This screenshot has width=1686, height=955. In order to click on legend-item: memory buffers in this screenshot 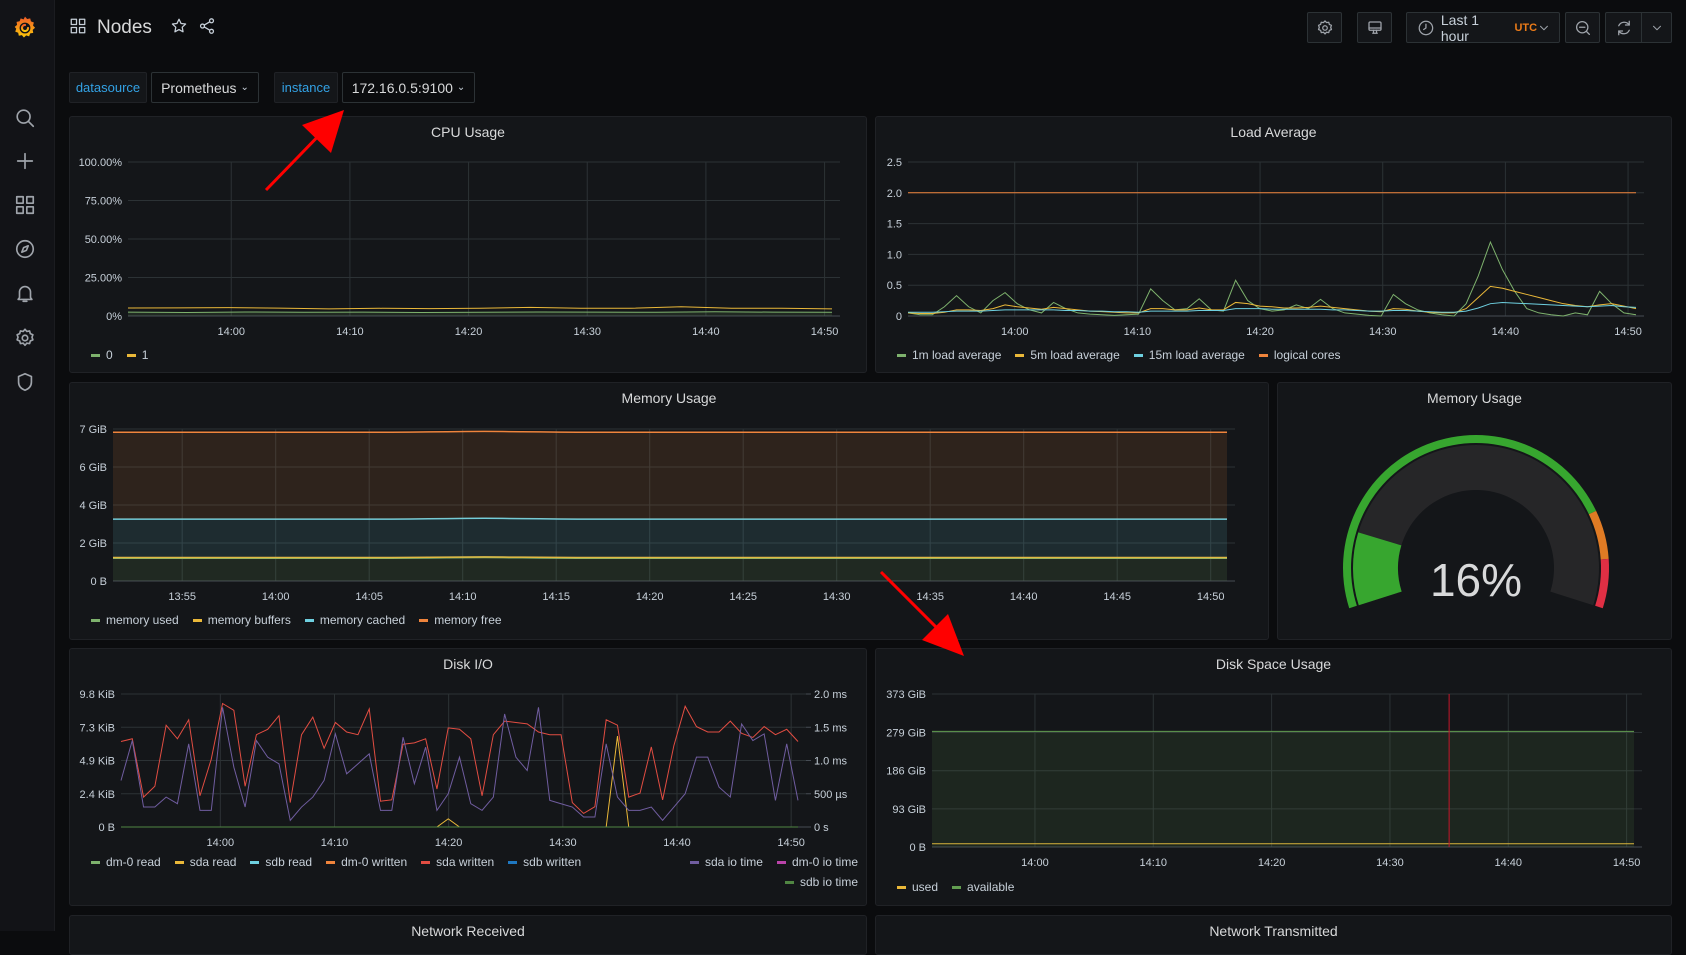, I will do `click(241, 620)`.